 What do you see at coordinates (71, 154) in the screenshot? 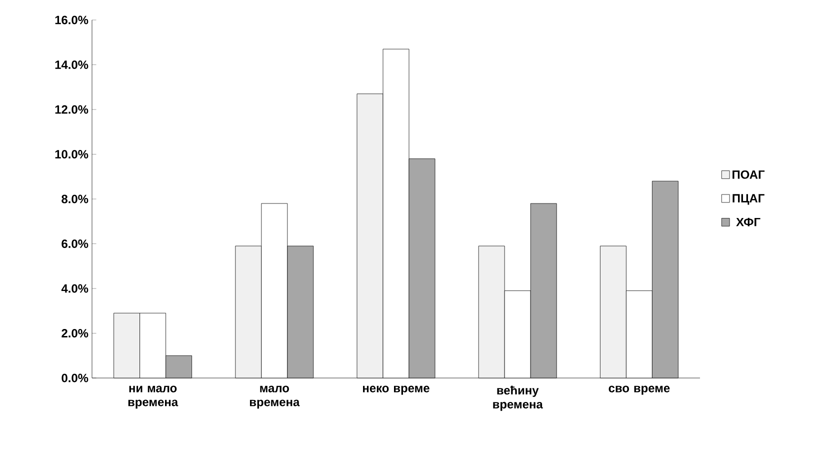
I see `y-tick-label: 10.0%` at bounding box center [71, 154].